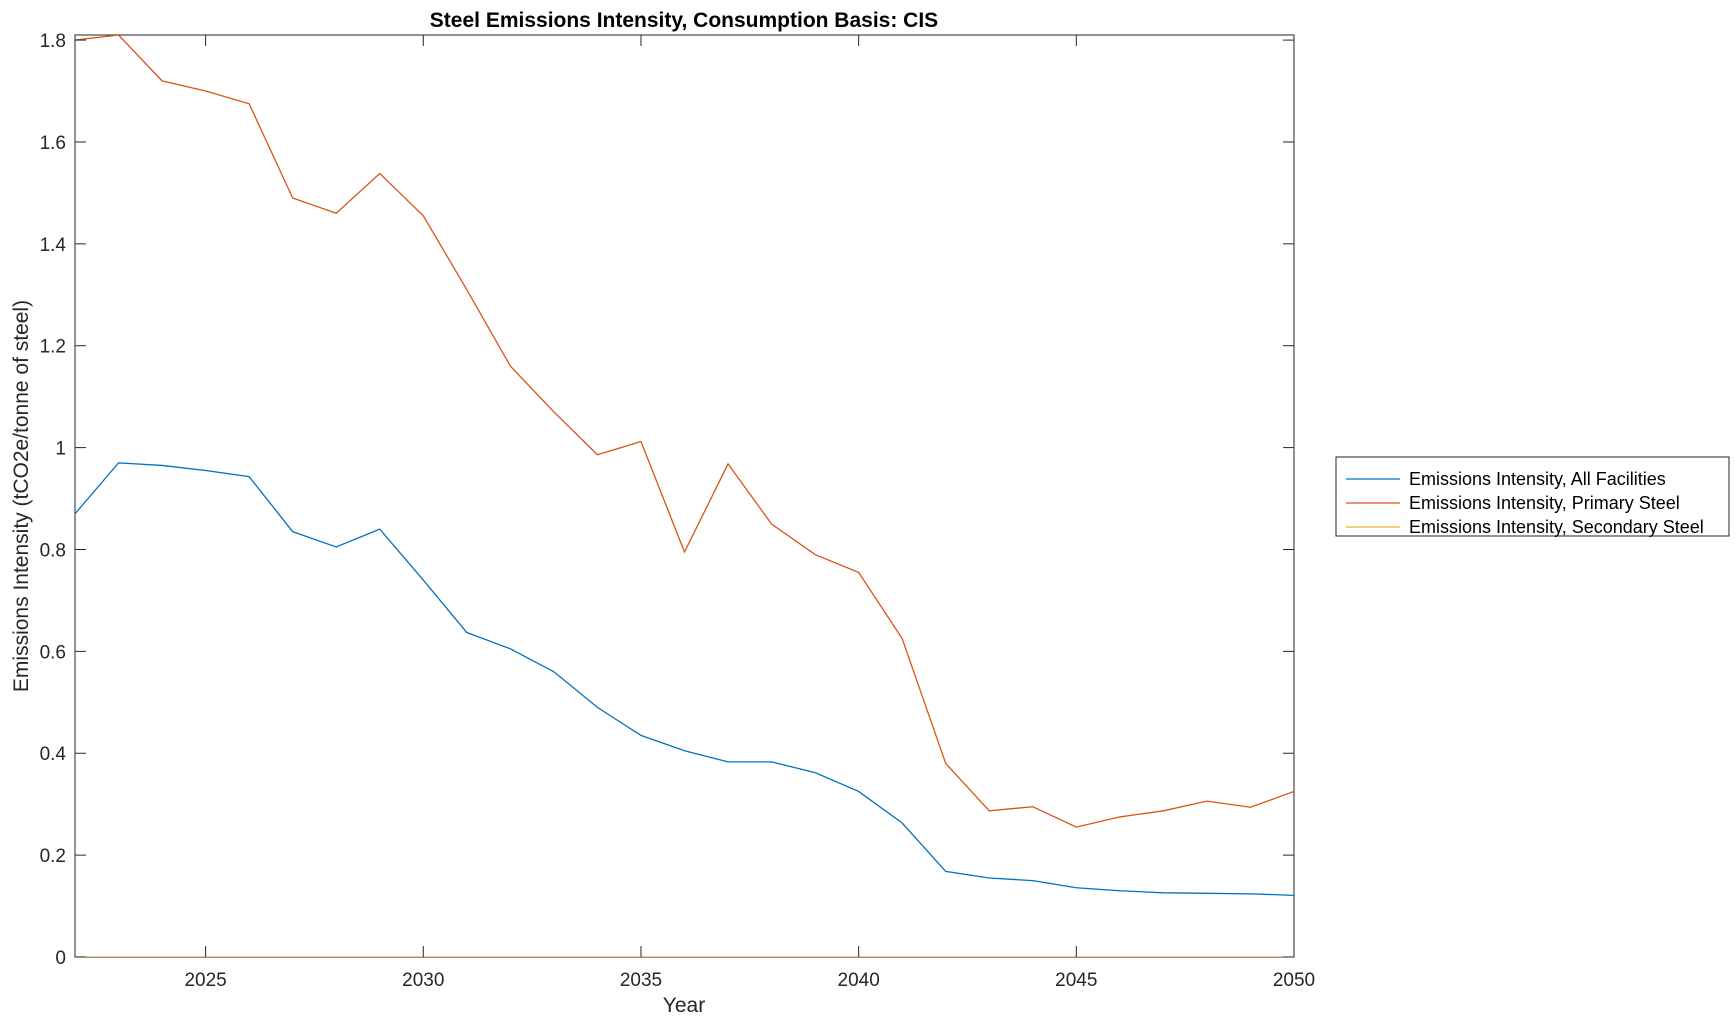 The width and height of the screenshot is (1736, 1021). I want to click on legend-label: Emissions Intensity, All Facilities, so click(1537, 479).